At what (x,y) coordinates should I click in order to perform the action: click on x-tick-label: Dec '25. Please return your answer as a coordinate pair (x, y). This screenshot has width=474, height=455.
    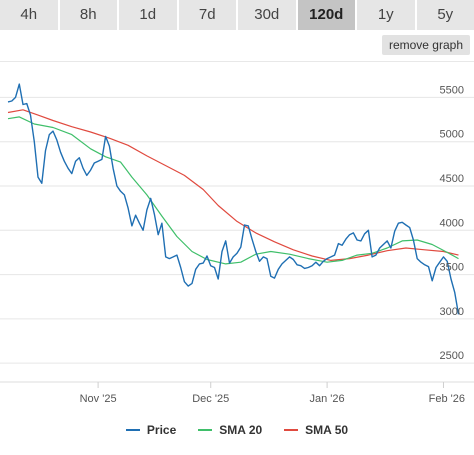
    Looking at the image, I should click on (210, 399).